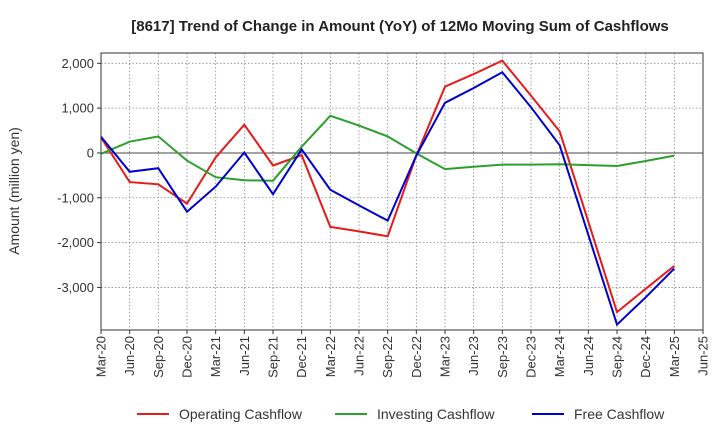  Describe the element at coordinates (436, 414) in the screenshot. I see `legend-label-investing-cashflow: Investing Cashflow` at that location.